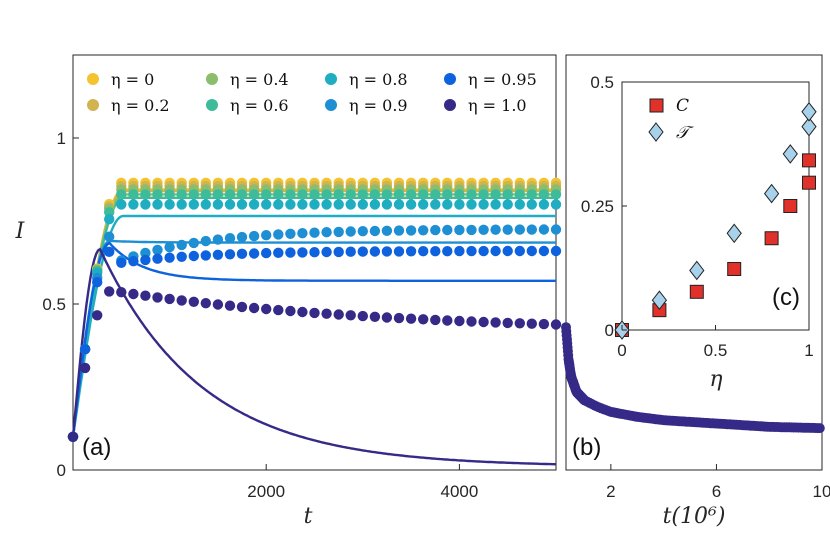 This screenshot has width=830, height=554. Describe the element at coordinates (459, 491) in the screenshot. I see `a-xtick-label-4000: 4000` at that location.